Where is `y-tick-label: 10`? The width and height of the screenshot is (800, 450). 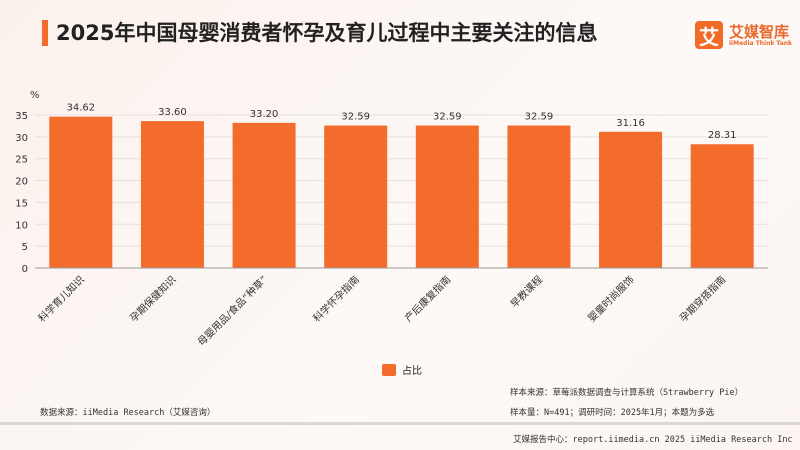
y-tick-label: 10 is located at coordinates (21, 225).